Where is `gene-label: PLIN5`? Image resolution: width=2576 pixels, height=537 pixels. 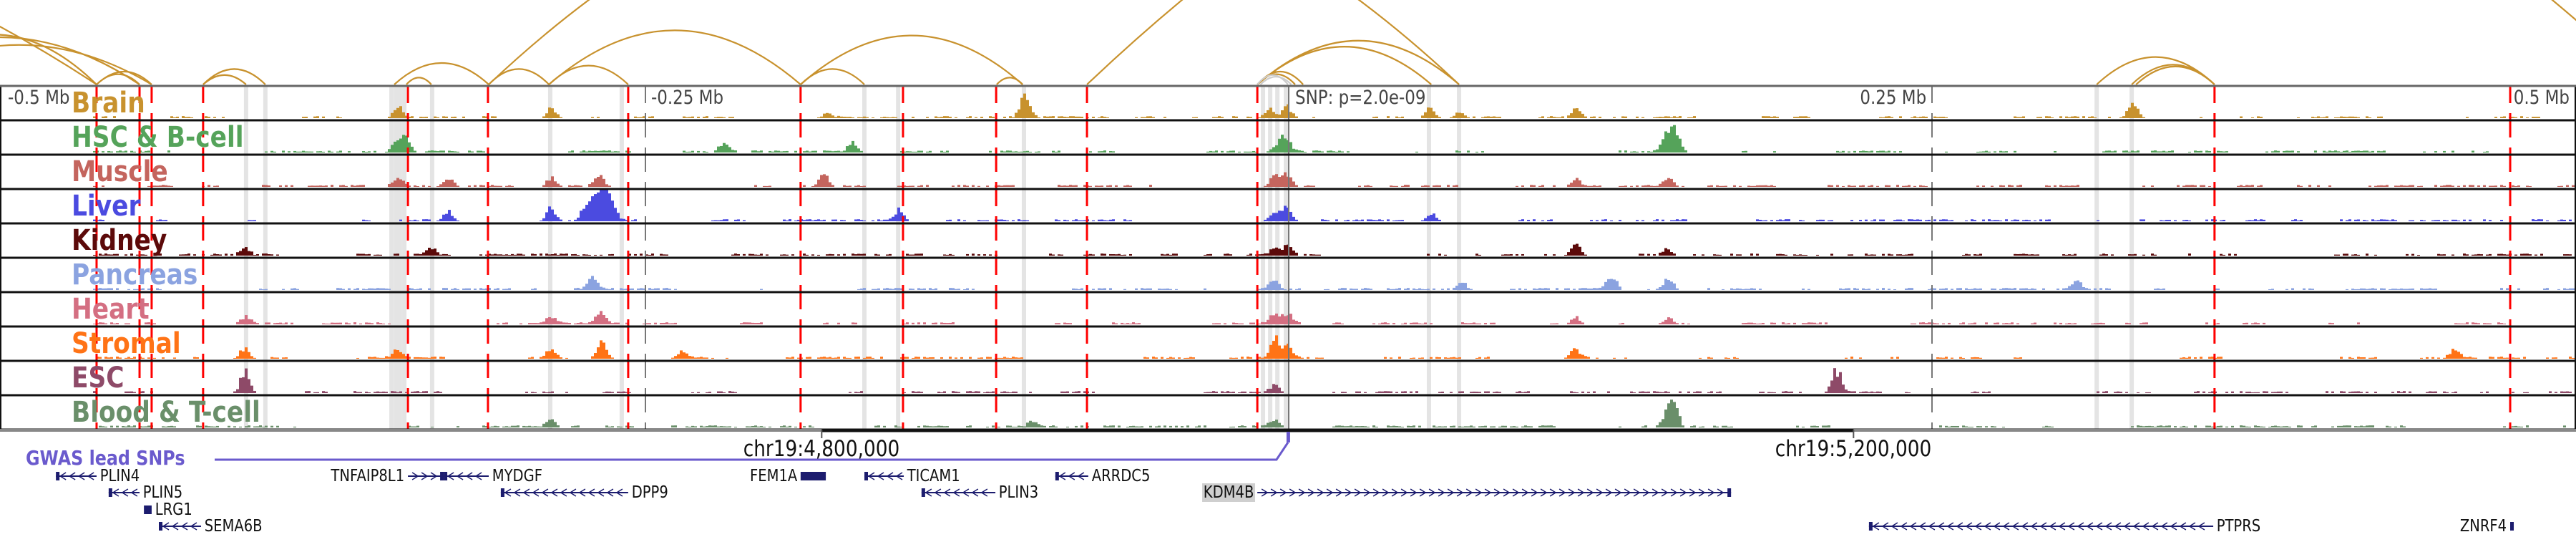
gene-label: PLIN5 is located at coordinates (162, 492).